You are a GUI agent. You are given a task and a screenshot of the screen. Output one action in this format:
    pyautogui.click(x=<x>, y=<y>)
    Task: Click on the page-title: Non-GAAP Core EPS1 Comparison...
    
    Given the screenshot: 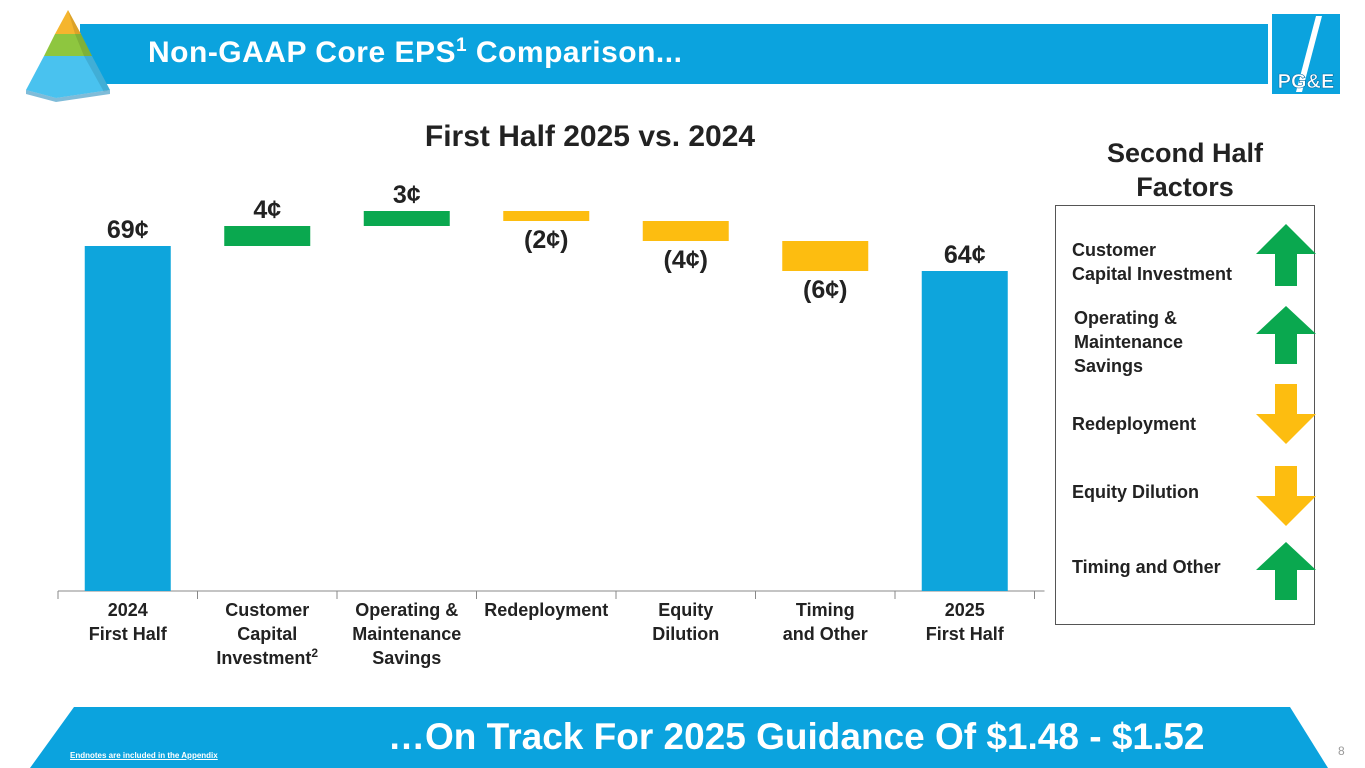 What is the action you would take?
    pyautogui.click(x=415, y=52)
    